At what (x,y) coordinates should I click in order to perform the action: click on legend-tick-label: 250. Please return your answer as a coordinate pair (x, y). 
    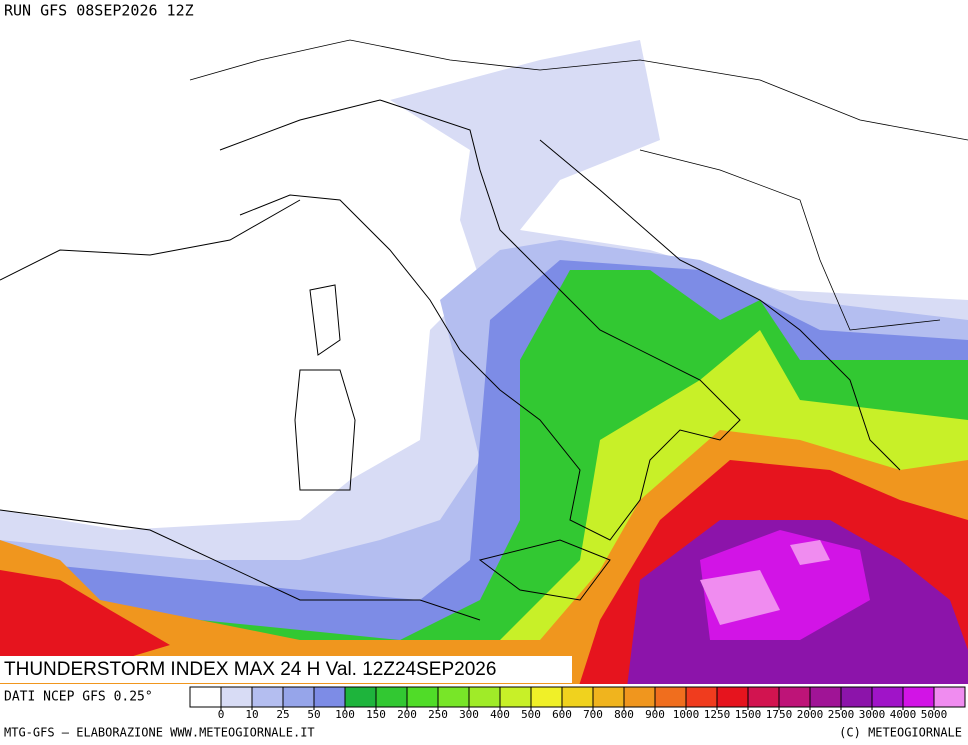
    Looking at the image, I should click on (438, 714).